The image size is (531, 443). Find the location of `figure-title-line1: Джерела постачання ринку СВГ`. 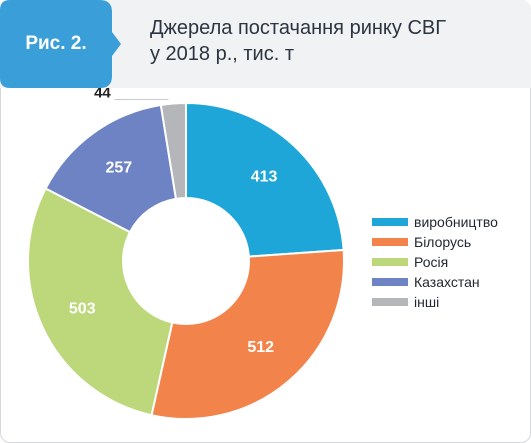

figure-title-line1: Джерела постачання ринку СВГ is located at coordinates (298, 28).